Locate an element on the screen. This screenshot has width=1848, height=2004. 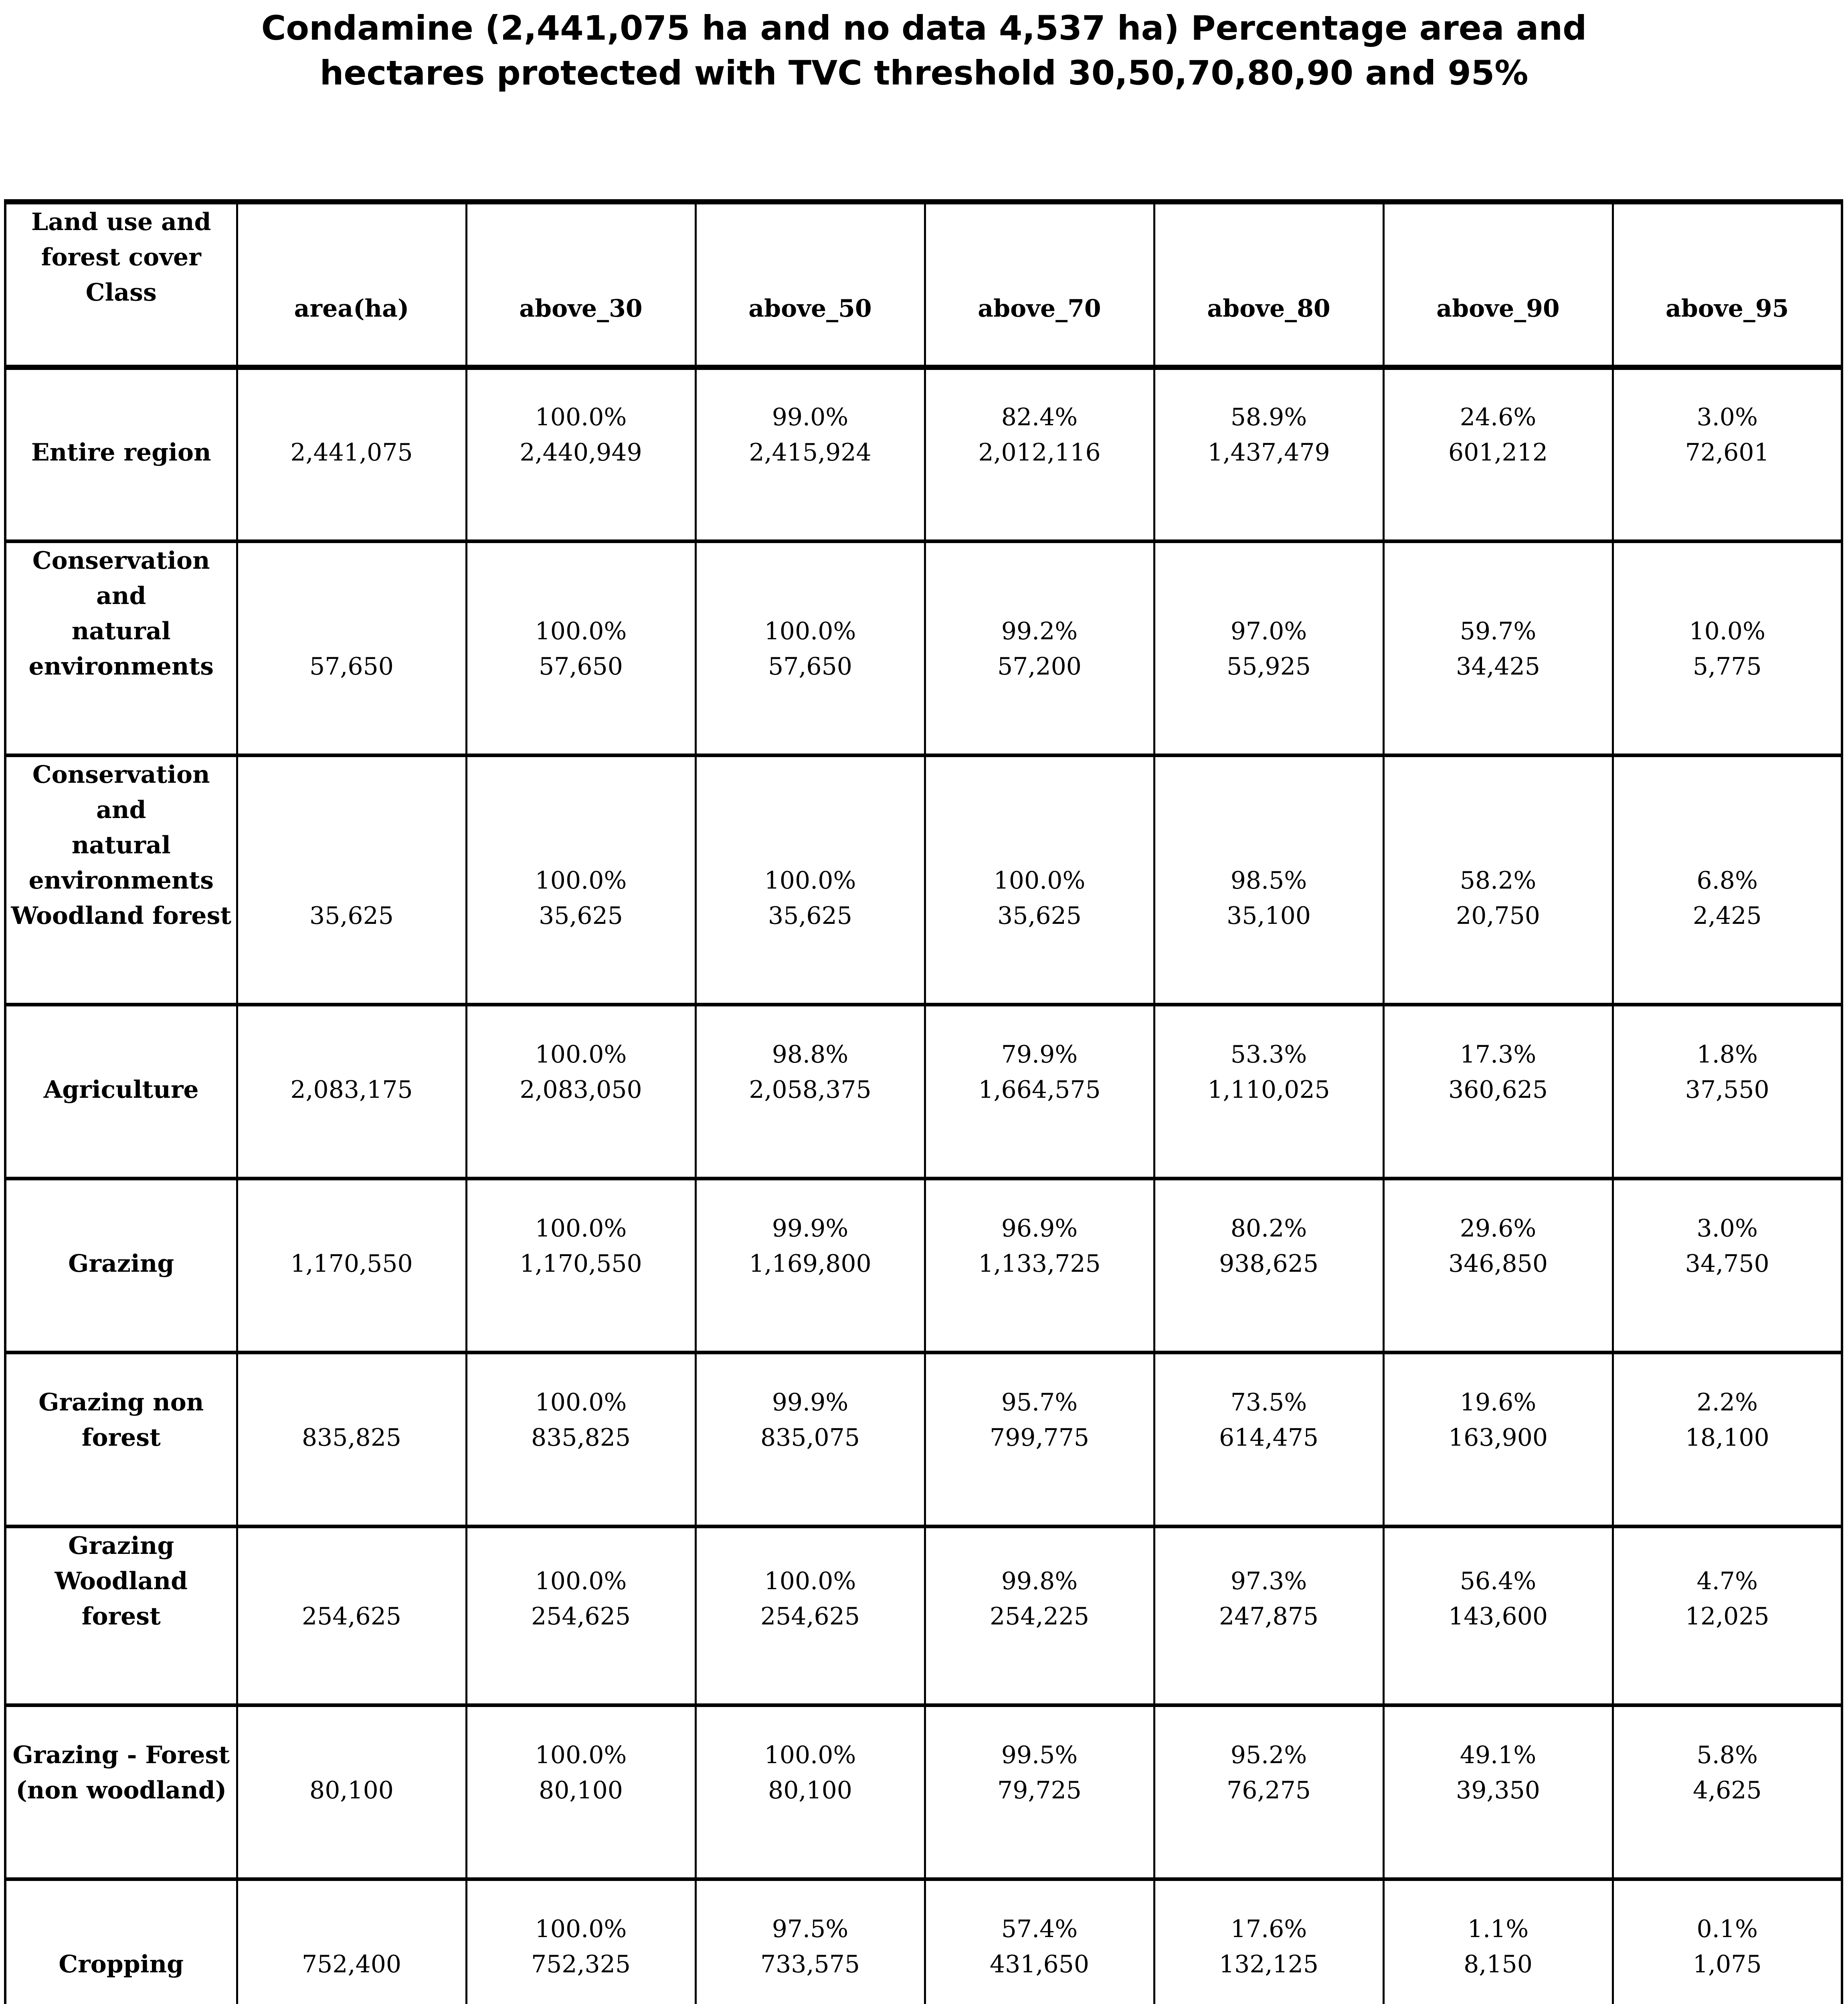
threshold-cell: 4.7% 12,025 is located at coordinates (1727, 1615).